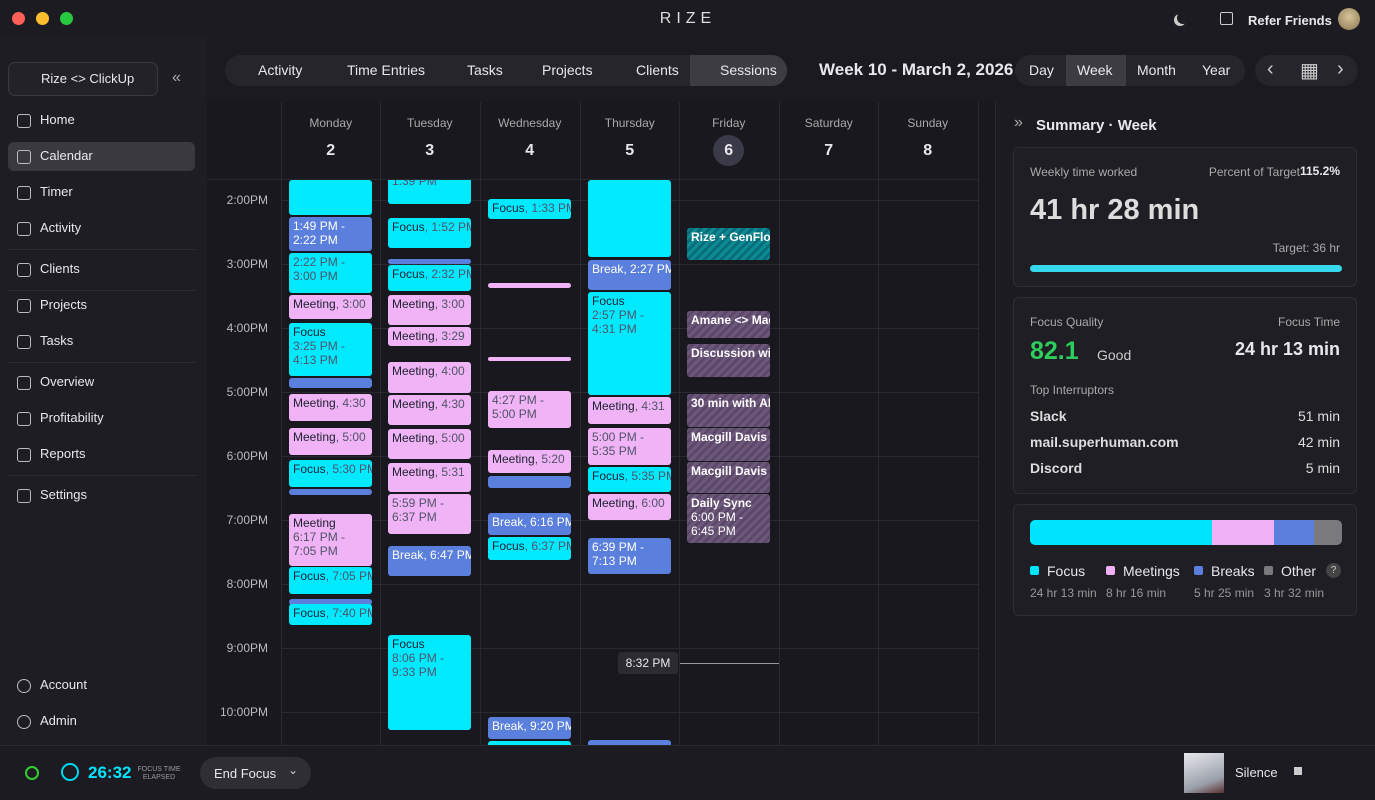 The width and height of the screenshot is (1375, 800). Describe the element at coordinates (1270, 69) in the screenshot. I see `prev-button: ‹` at that location.